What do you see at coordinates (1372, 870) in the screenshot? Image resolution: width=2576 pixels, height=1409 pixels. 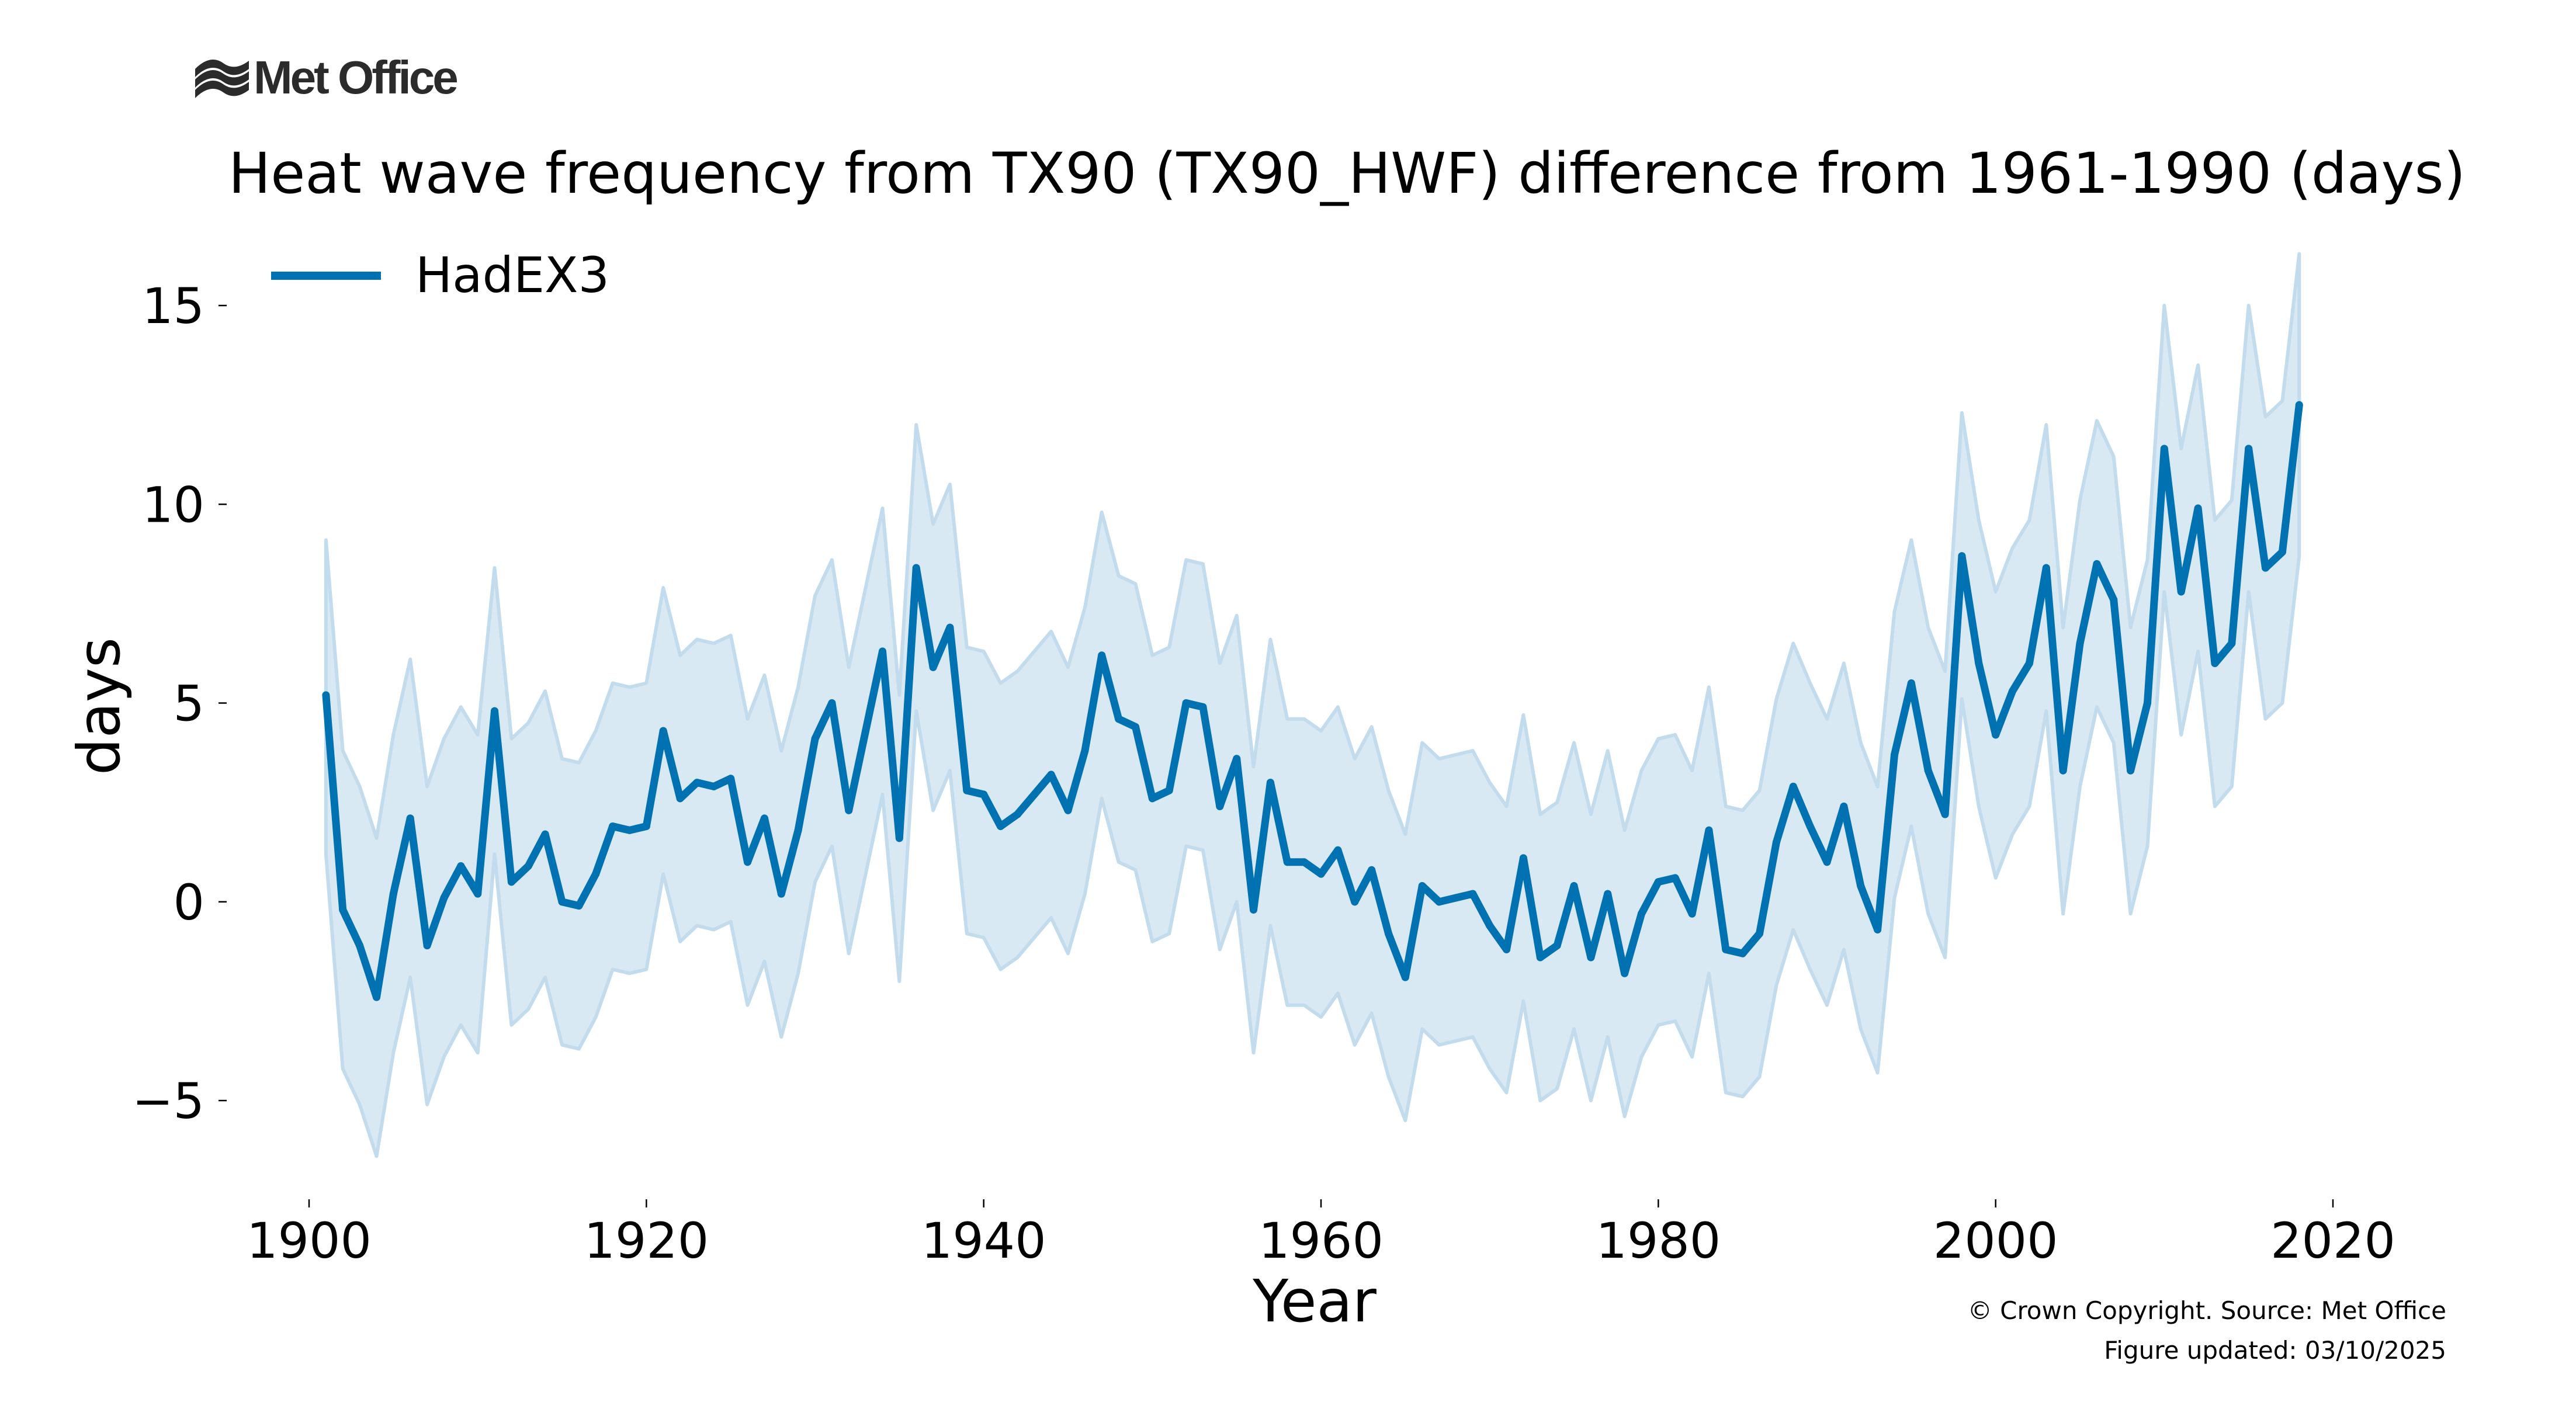 I see `data-point-1963` at bounding box center [1372, 870].